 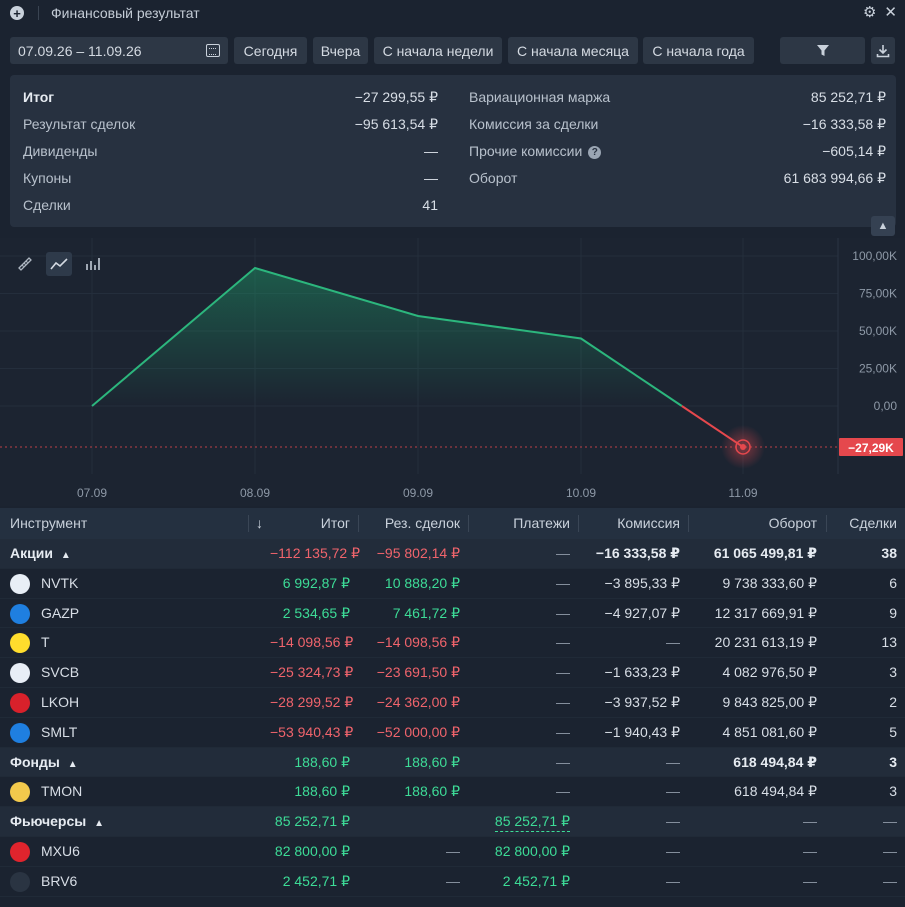 I want to click on filter-button, so click(x=822, y=50).